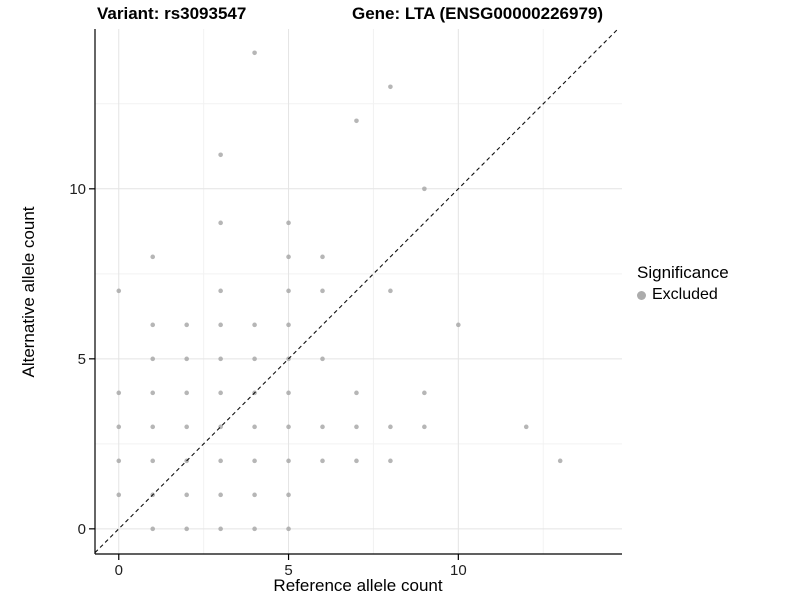 This screenshot has height=600, width=800. I want to click on legend-item-label: Excluded, so click(685, 294).